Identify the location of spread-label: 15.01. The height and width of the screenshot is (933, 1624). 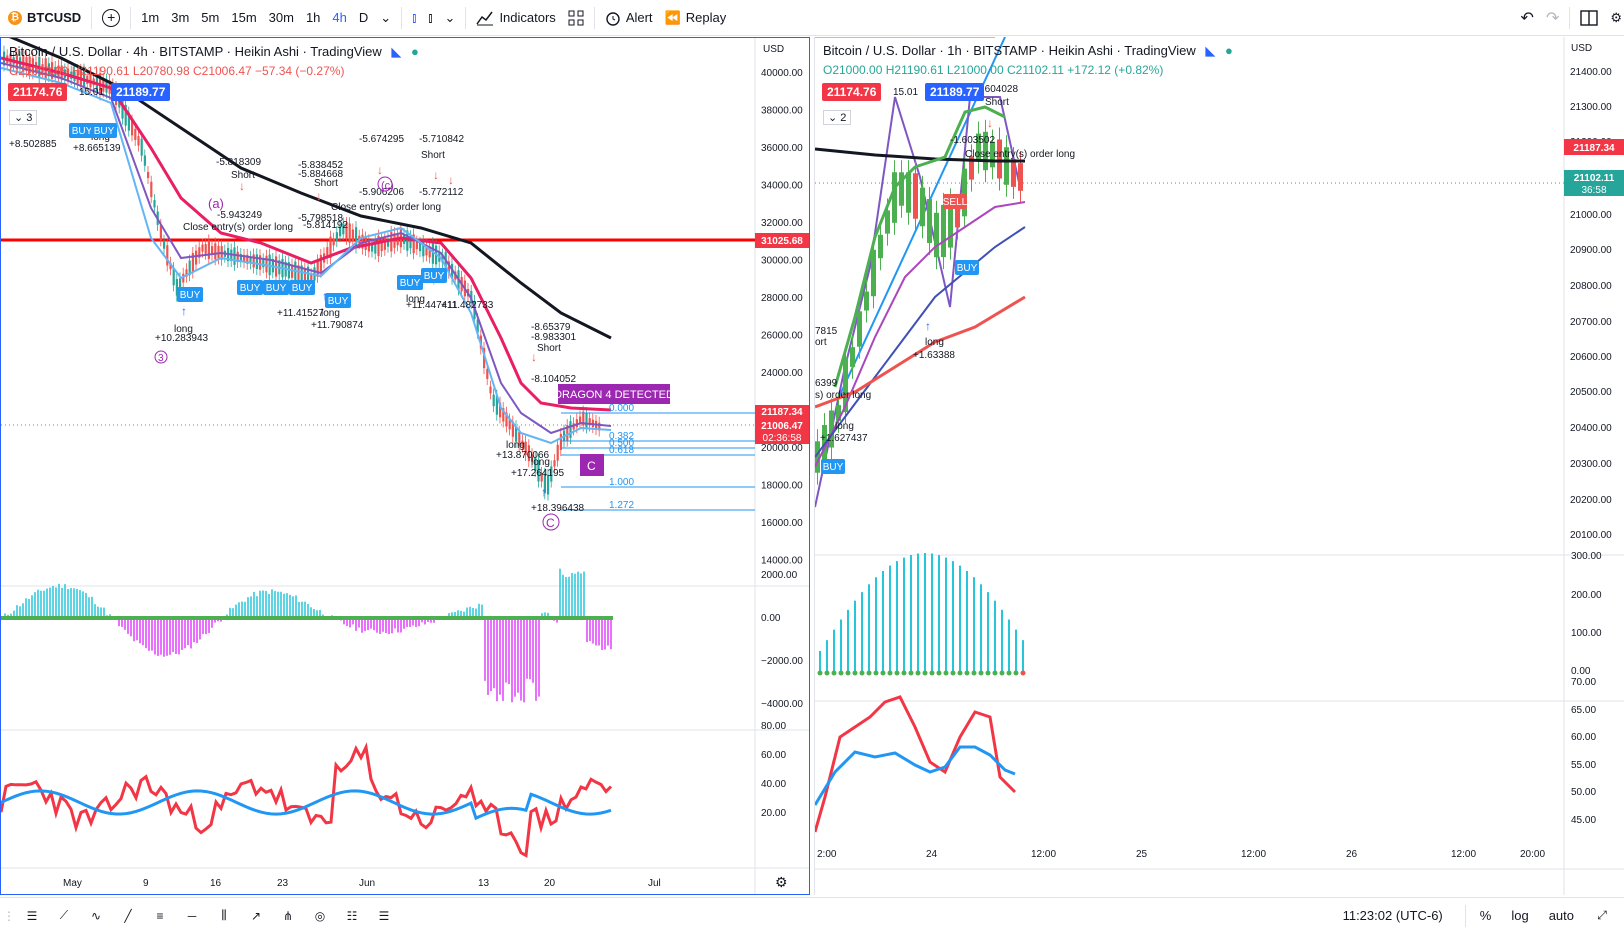
(92, 92).